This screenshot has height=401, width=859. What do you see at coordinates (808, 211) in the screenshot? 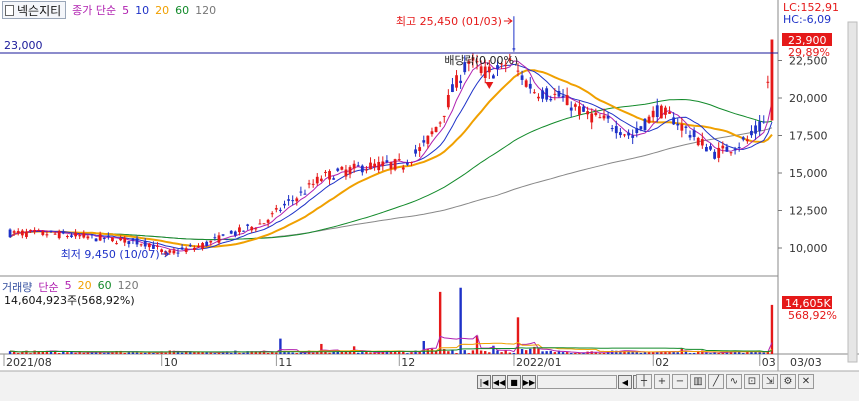
I see `price-tick-label: 12,500` at bounding box center [808, 211].